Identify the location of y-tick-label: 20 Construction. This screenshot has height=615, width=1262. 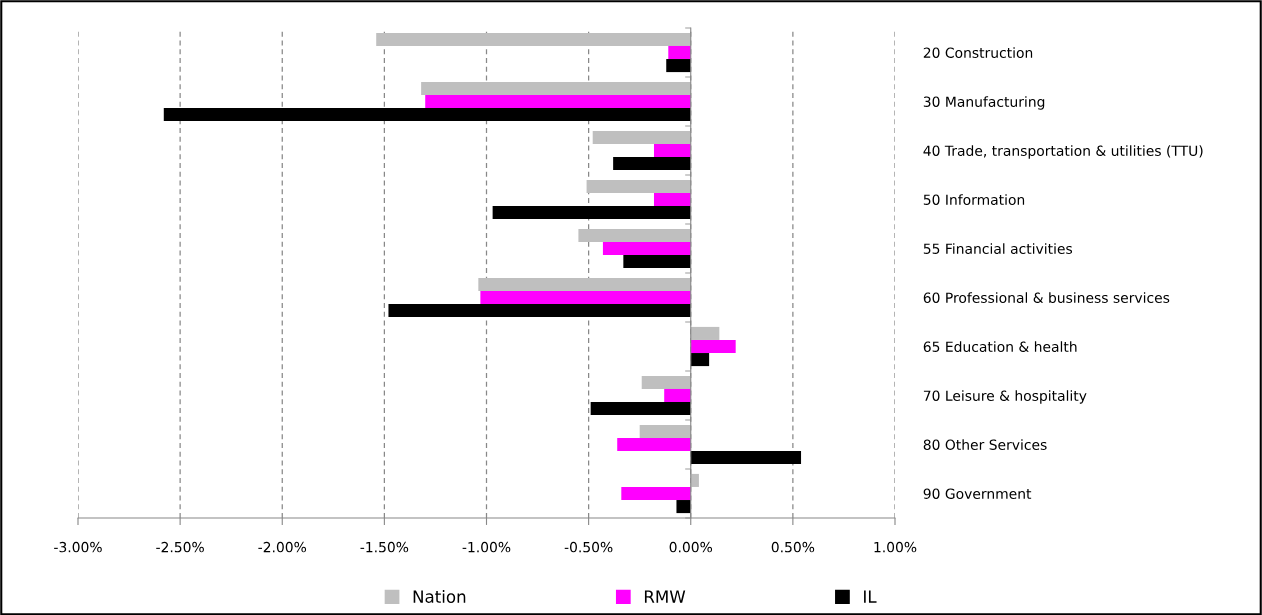
(978, 52).